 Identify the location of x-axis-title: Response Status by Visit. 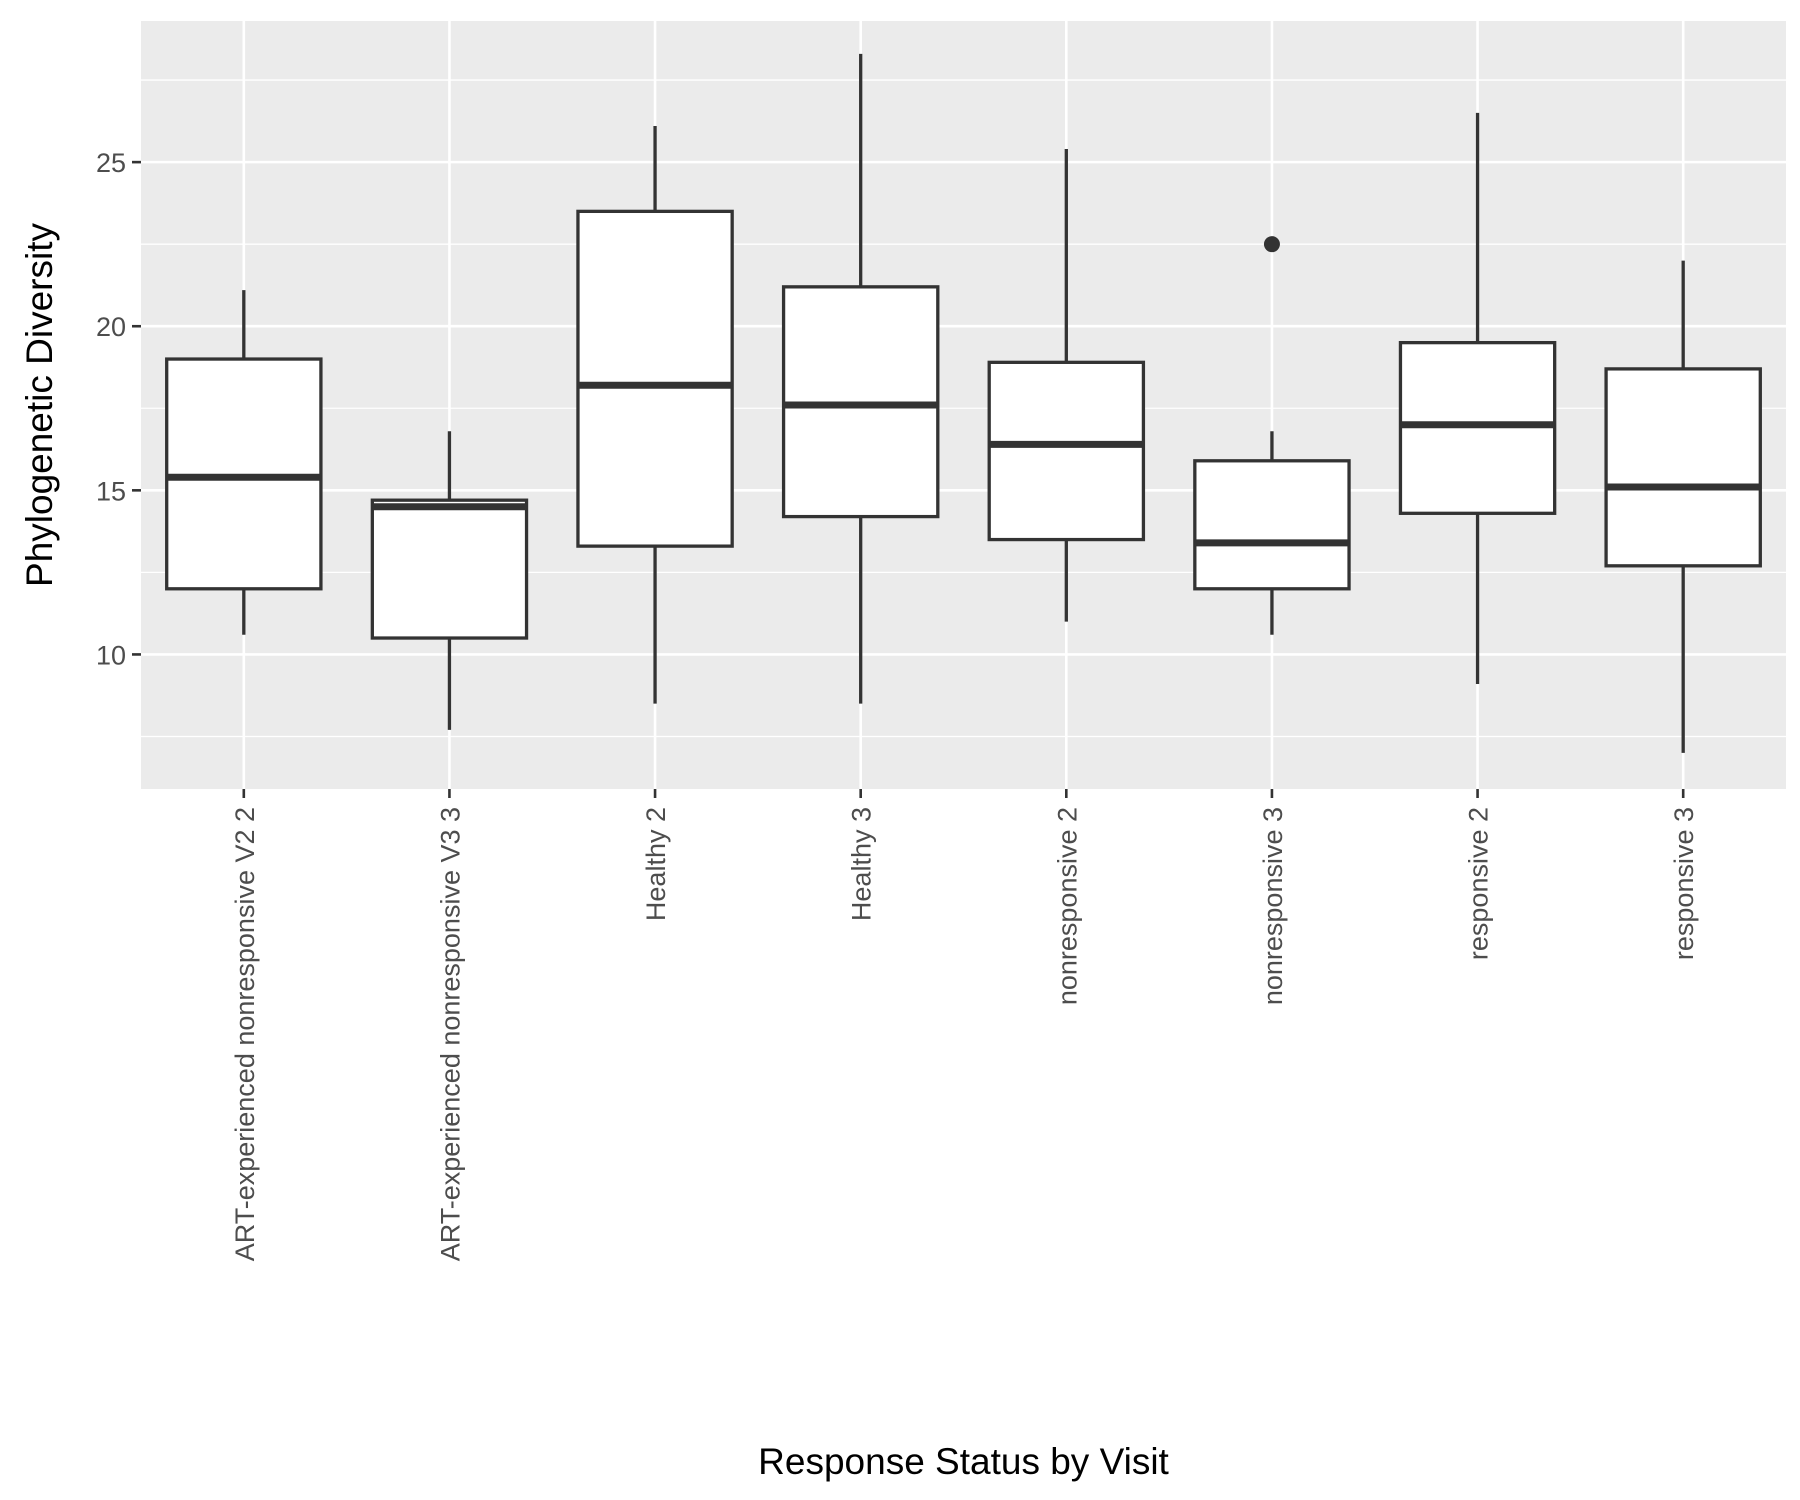
(963, 1461).